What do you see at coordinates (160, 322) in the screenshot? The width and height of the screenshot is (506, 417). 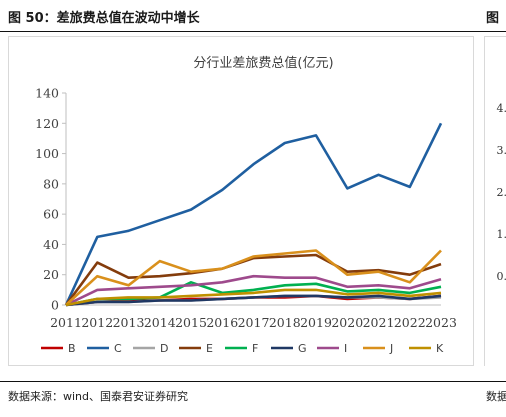 I see `x-tick-label: 2014` at bounding box center [160, 322].